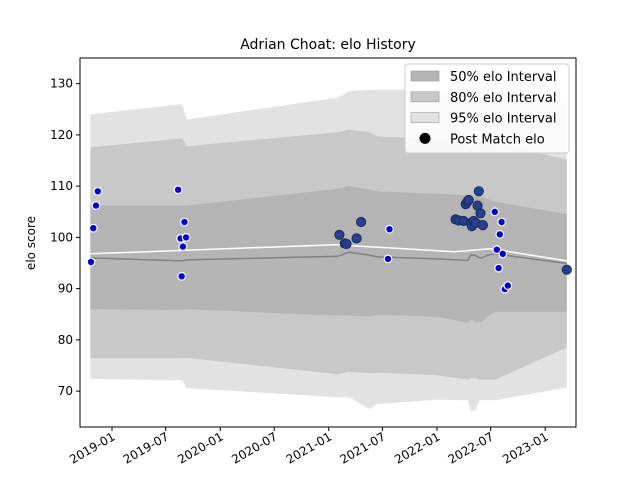  What do you see at coordinates (425, 117) in the screenshot?
I see `legend-swatch-band95` at bounding box center [425, 117].